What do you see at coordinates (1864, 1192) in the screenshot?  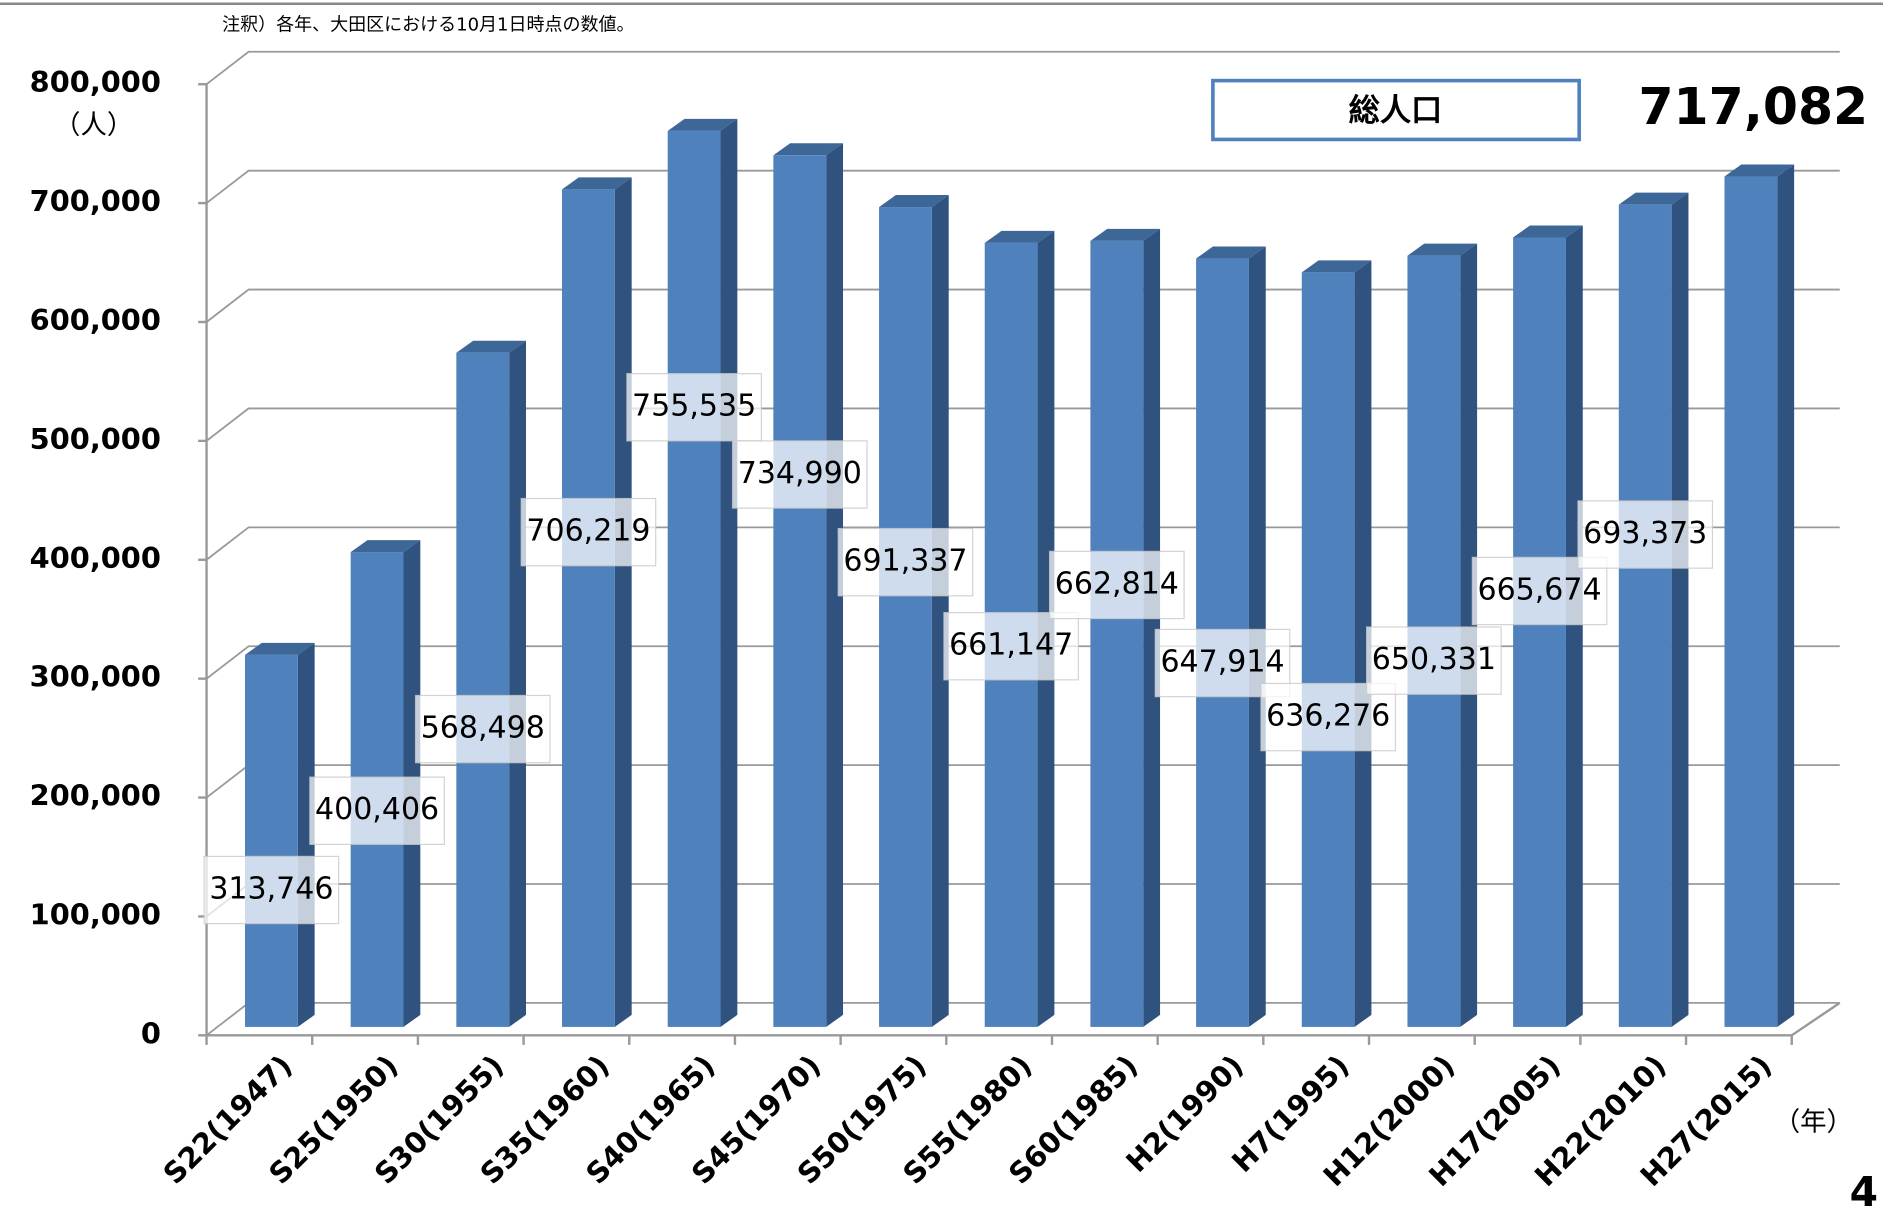 I see `page-number: 4` at bounding box center [1864, 1192].